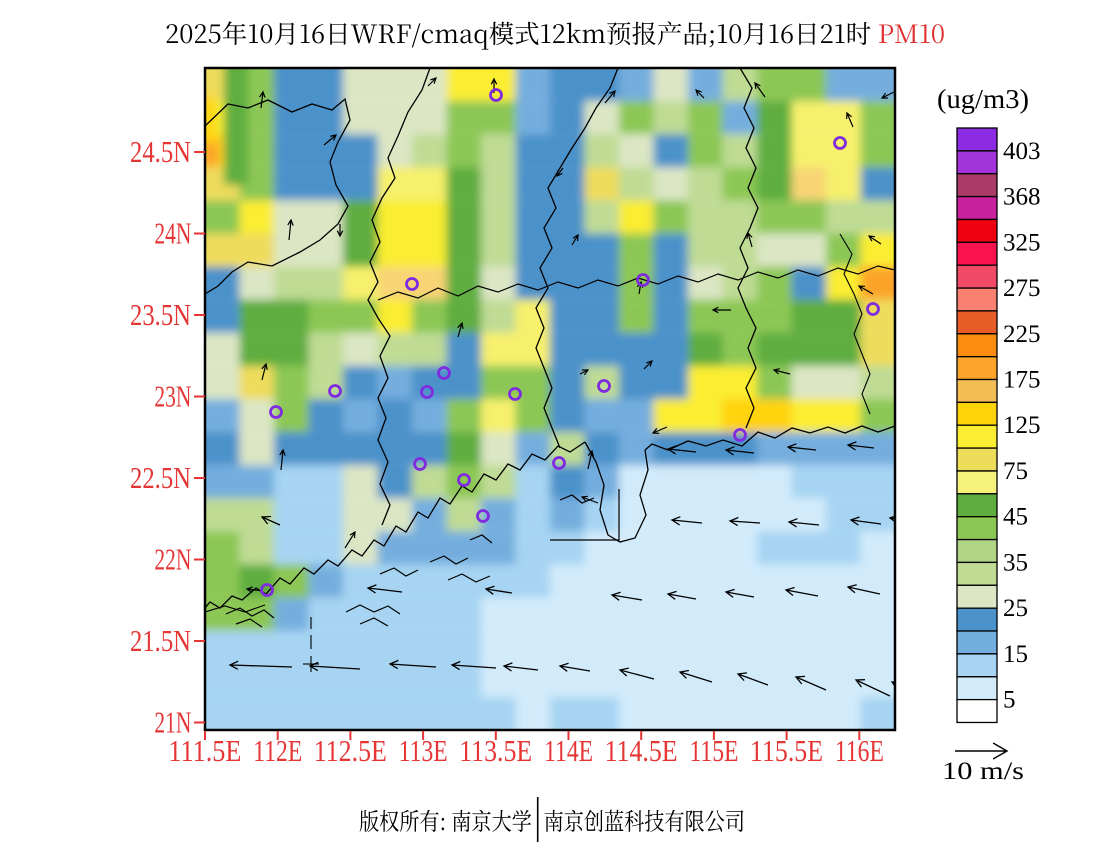  I want to click on svg-text: 116E, so click(859, 750).